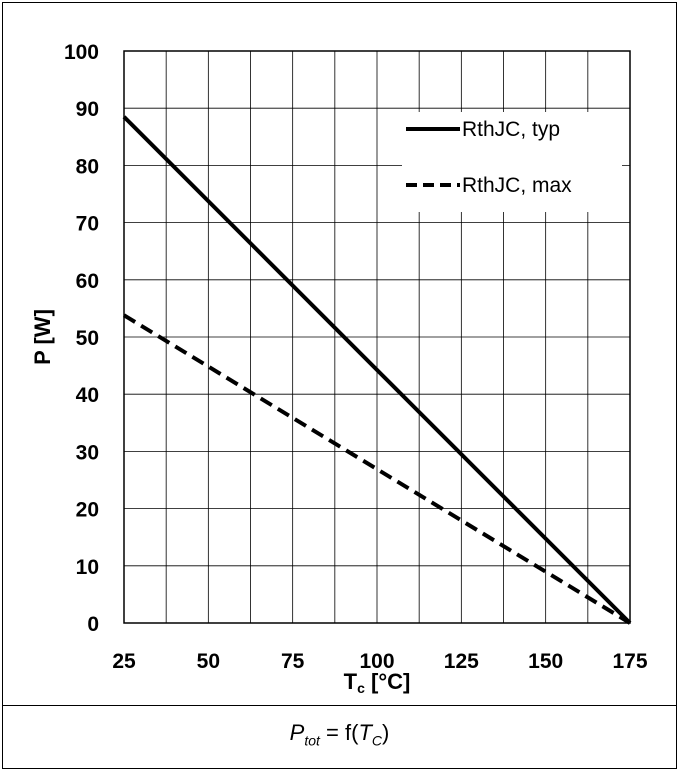 This screenshot has width=681, height=773. Describe the element at coordinates (87, 338) in the screenshot. I see `y-tick-label: 50` at that location.